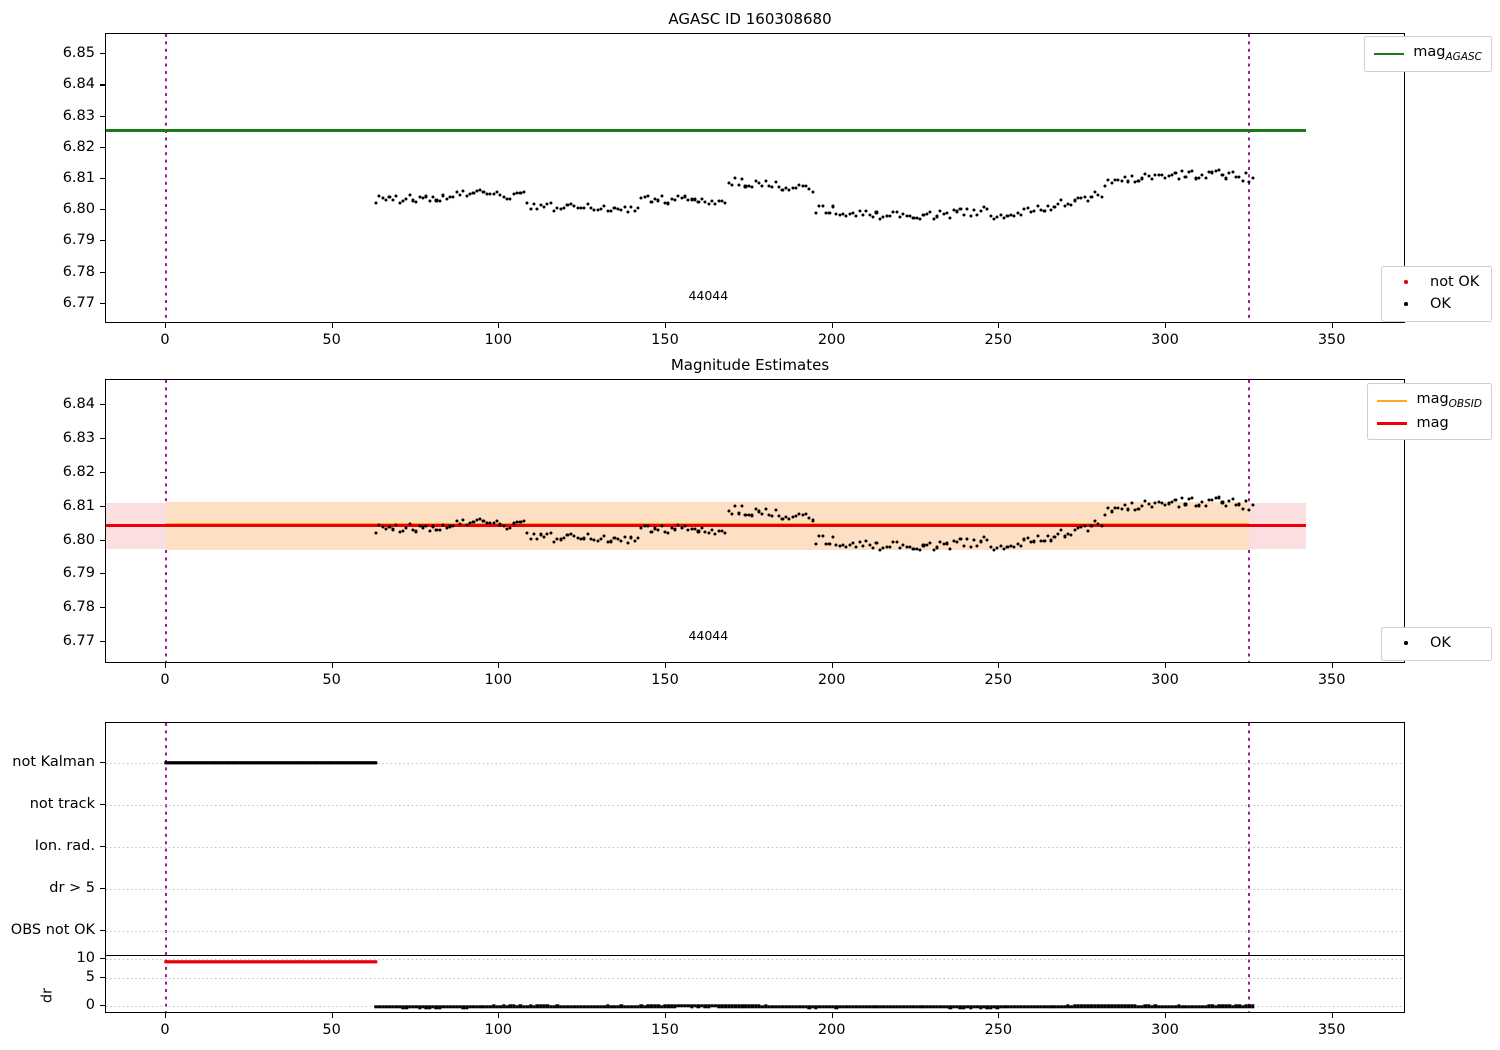 The image size is (1500, 1050). Describe the element at coordinates (78, 146) in the screenshot. I see `y-tick-label: 6.82` at that location.